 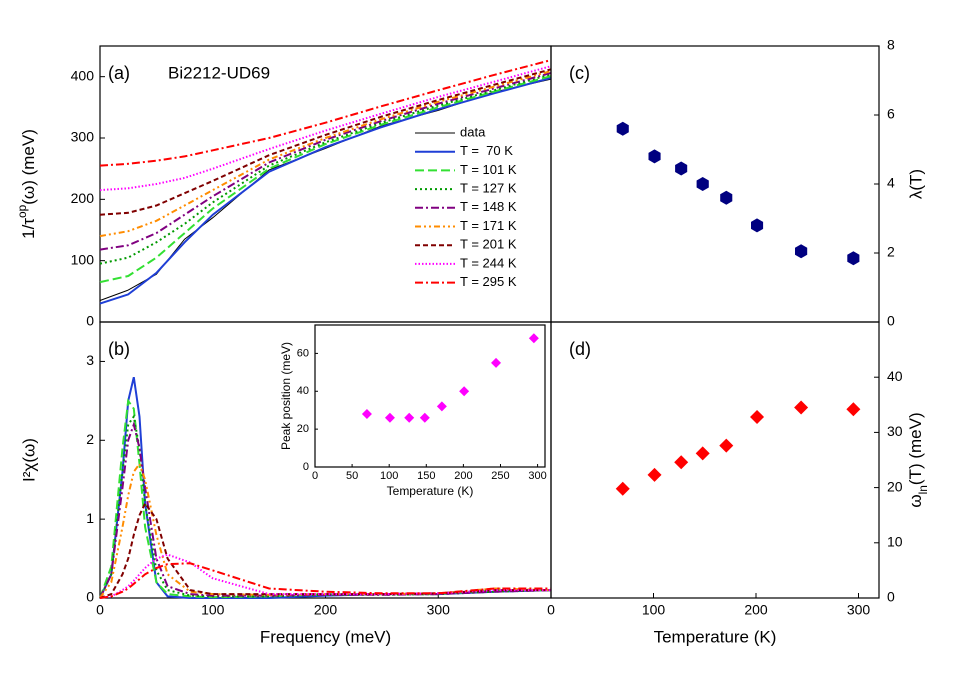 What do you see at coordinates (486, 150) in the screenshot?
I see `legend-label: T = 70 K` at bounding box center [486, 150].